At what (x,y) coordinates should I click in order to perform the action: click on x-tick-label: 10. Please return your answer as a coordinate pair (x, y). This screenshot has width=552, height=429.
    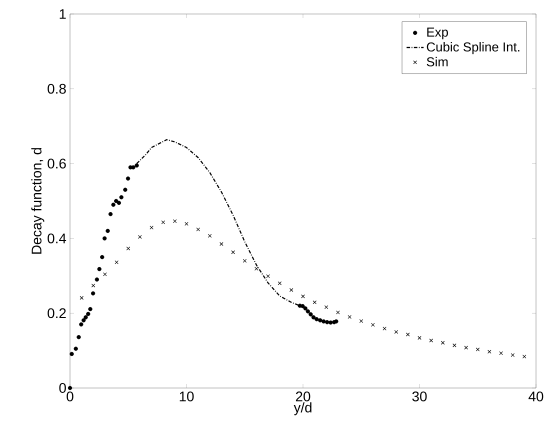
    Looking at the image, I should click on (187, 397).